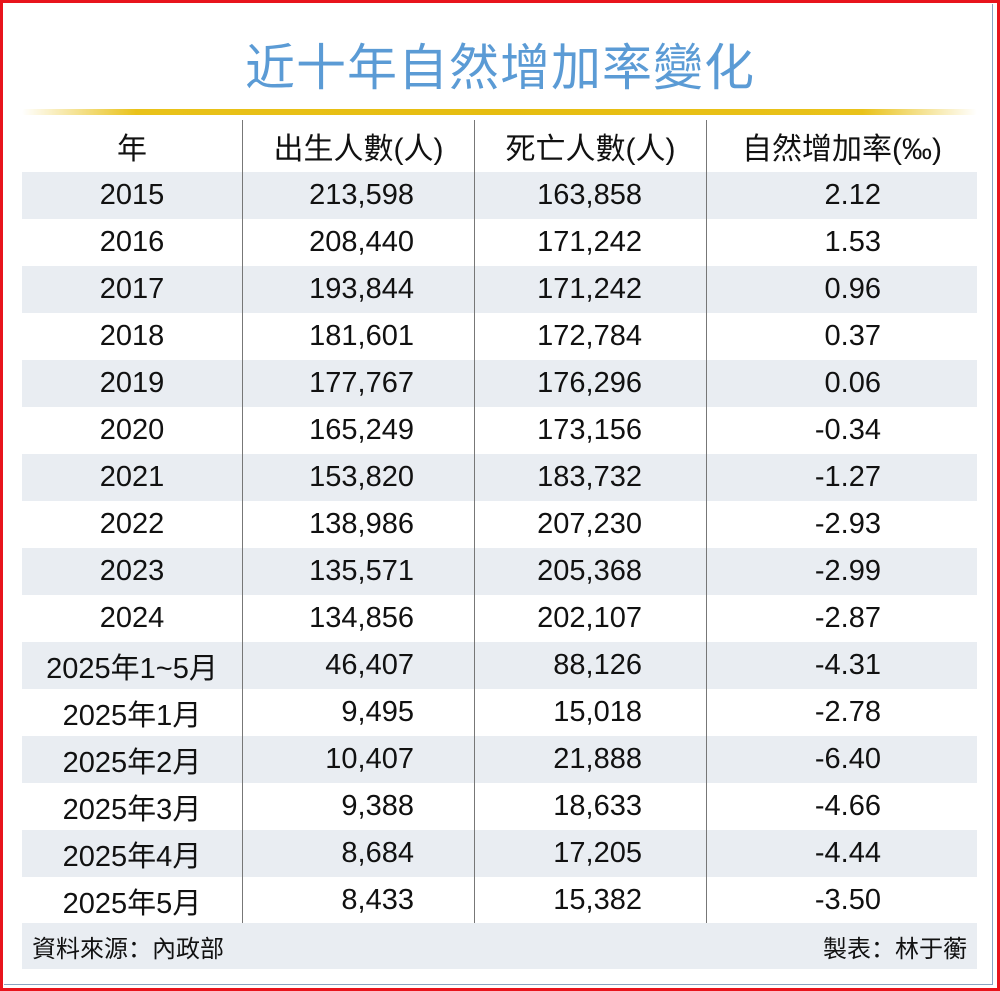 The height and width of the screenshot is (991, 1000). I want to click on cell-year: 2017, so click(132, 289).